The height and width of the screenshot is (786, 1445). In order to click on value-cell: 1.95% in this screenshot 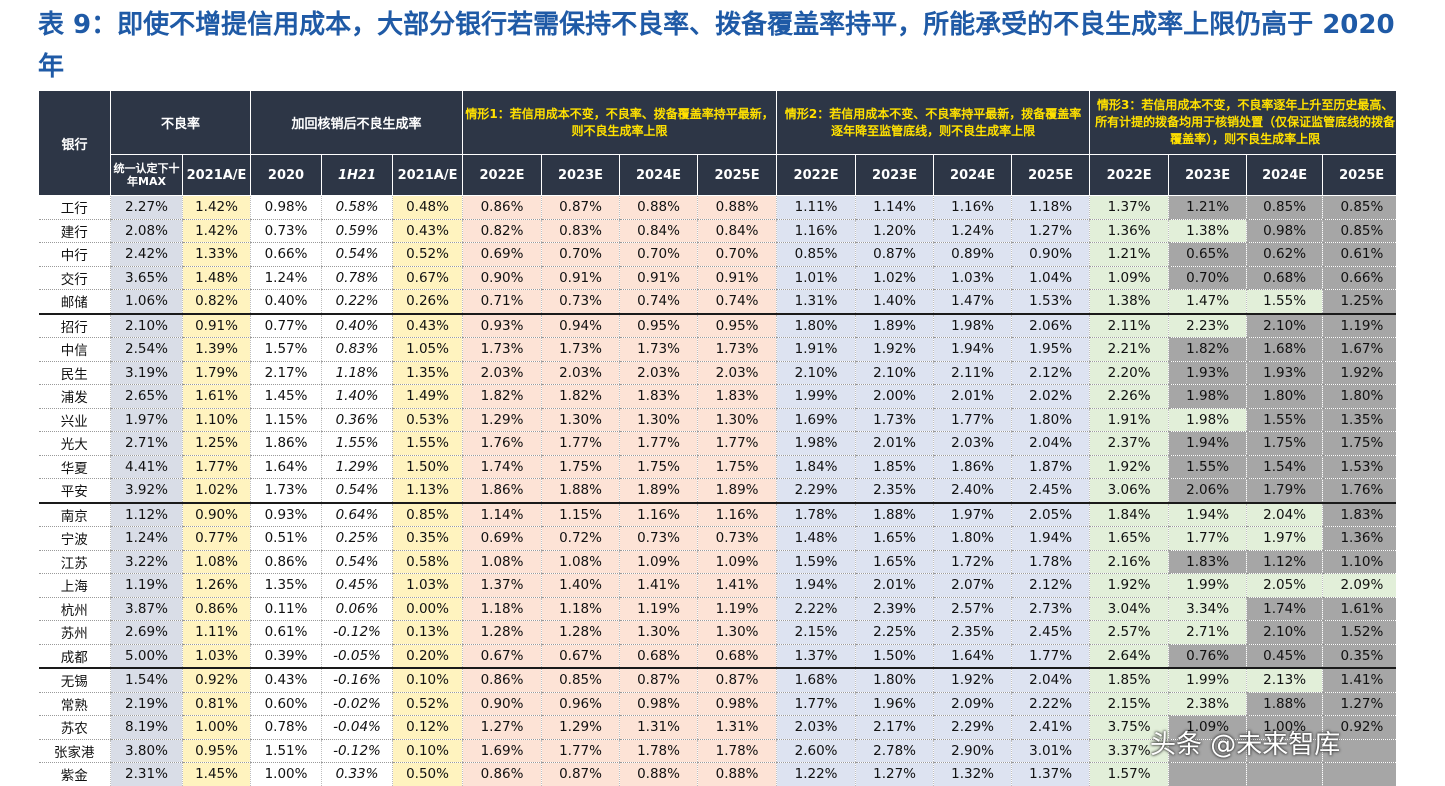, I will do `click(1050, 349)`.